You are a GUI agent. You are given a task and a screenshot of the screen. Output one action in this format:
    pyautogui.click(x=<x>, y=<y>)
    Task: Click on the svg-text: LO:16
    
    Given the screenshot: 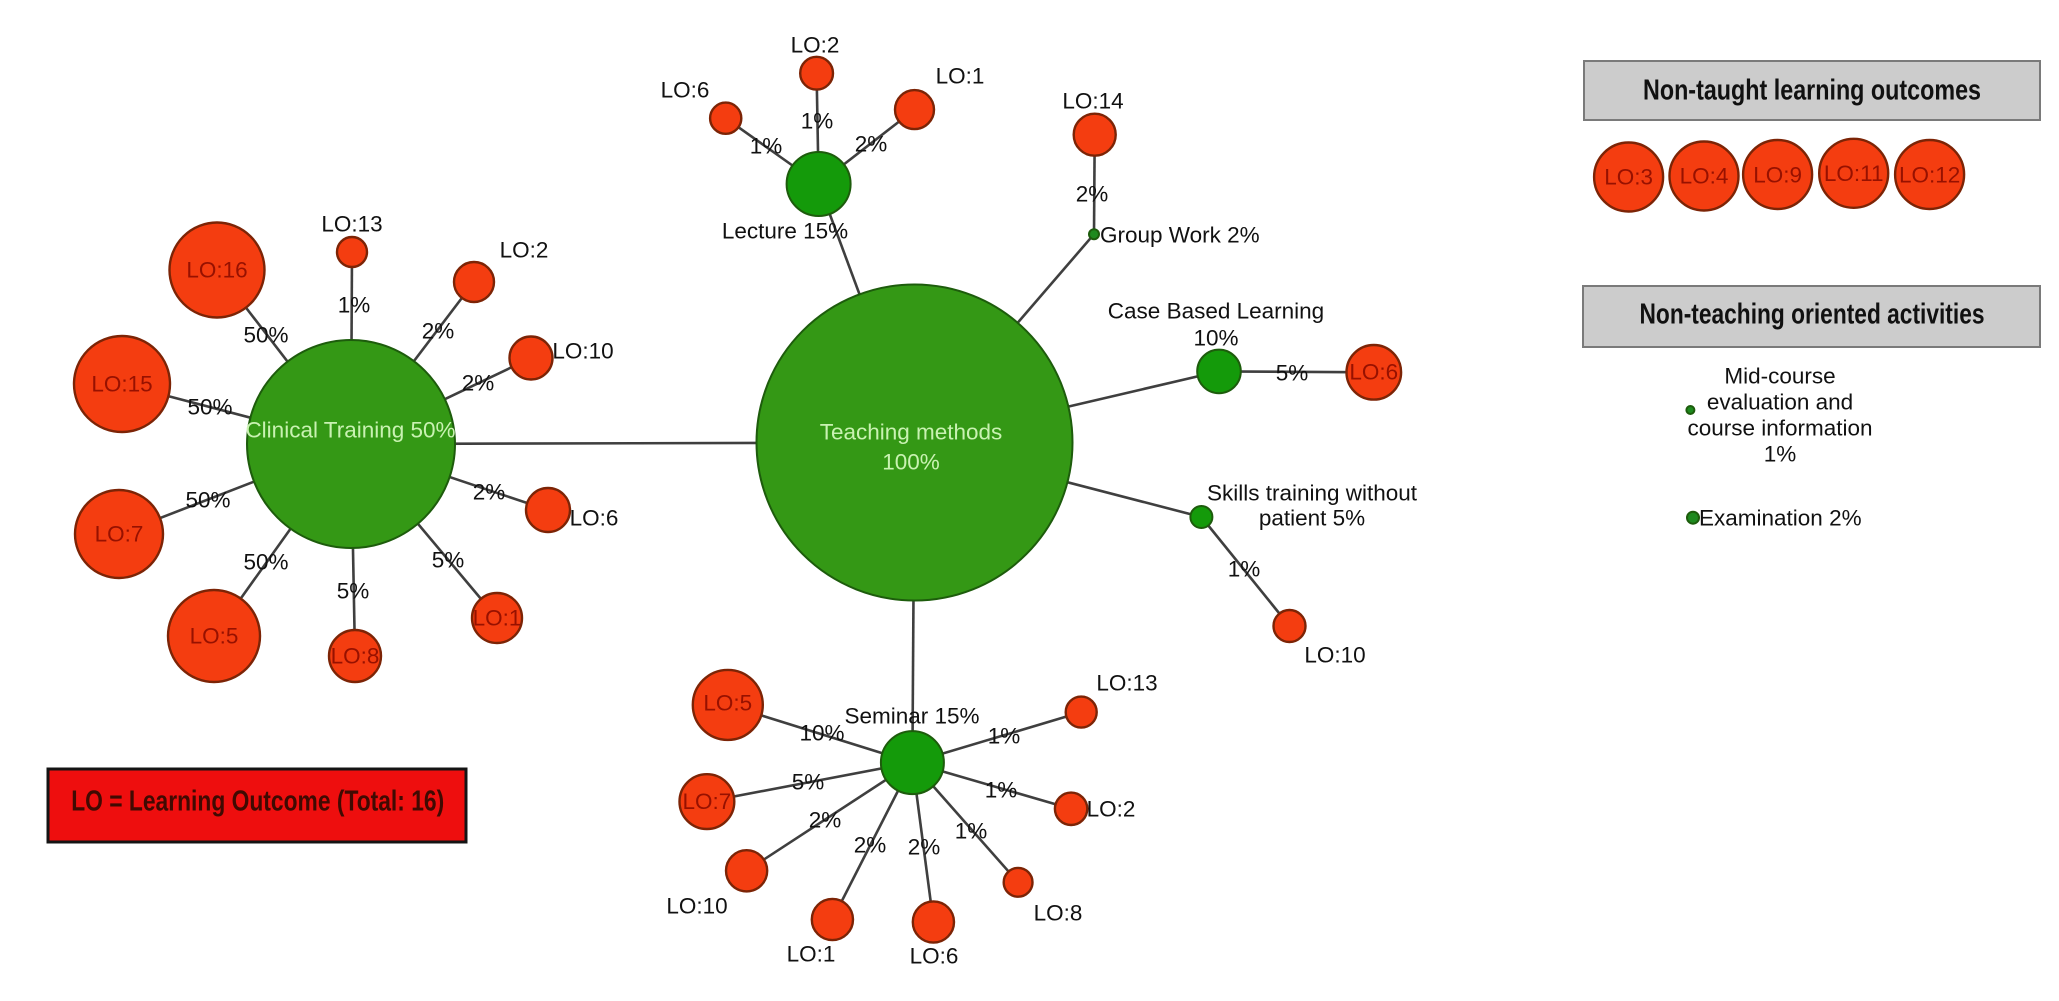 What is the action you would take?
    pyautogui.click(x=216, y=270)
    